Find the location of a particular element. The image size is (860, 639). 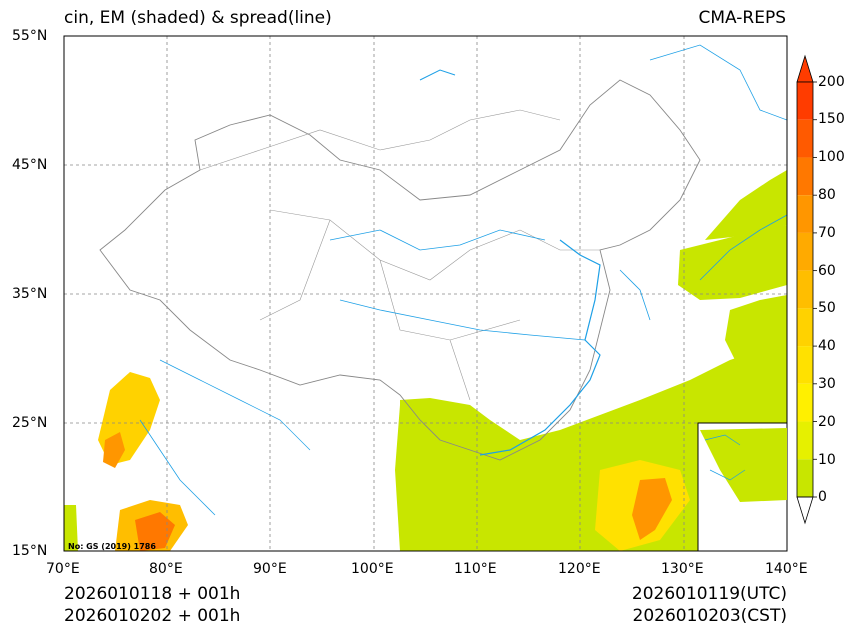

map-title: cin, EM (shaded) & spread(line) is located at coordinates (198, 18).